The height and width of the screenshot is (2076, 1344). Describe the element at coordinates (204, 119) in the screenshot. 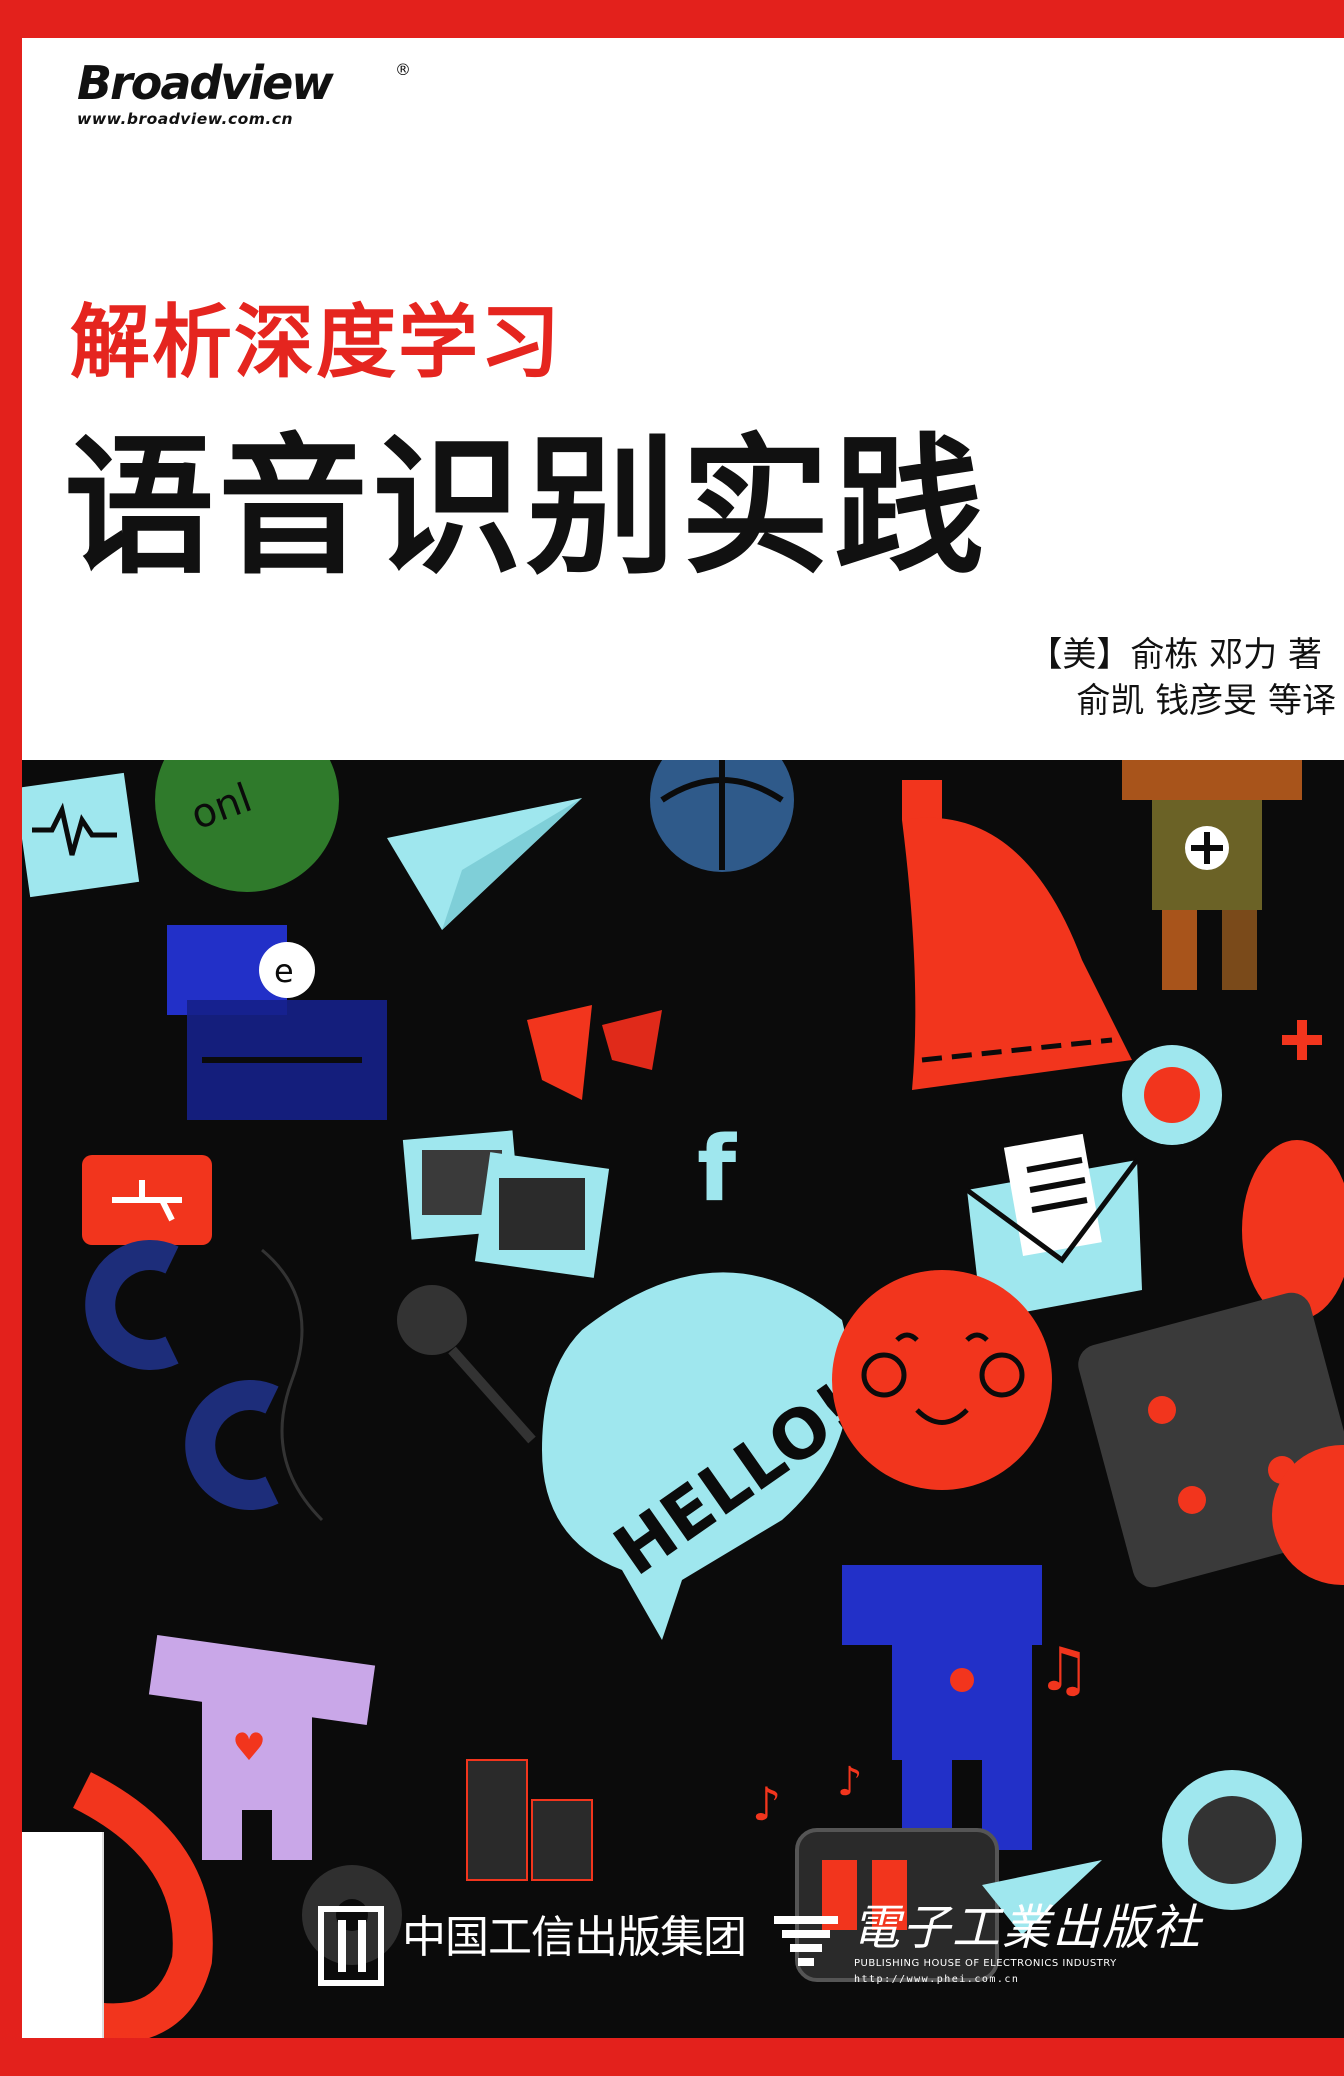

I see `logo-url: www.broadview.com.cn` at that location.